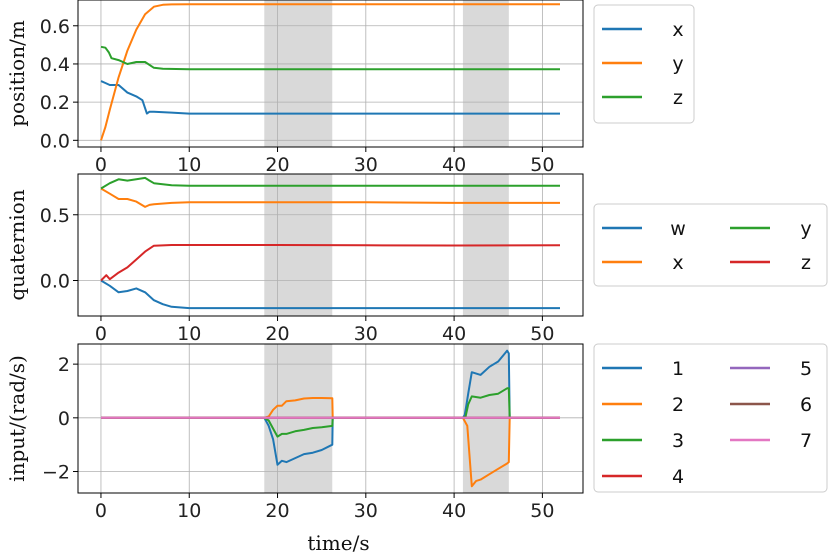  What do you see at coordinates (330, 294) in the screenshot?
I see `series-line-w` at bounding box center [330, 294].